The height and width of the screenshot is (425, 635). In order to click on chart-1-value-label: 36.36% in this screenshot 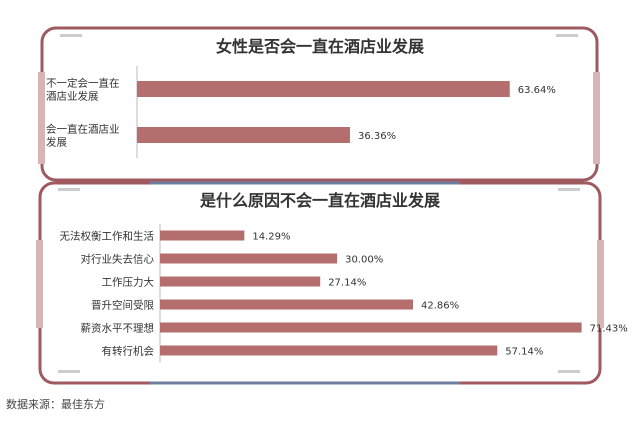, I will do `click(377, 136)`.